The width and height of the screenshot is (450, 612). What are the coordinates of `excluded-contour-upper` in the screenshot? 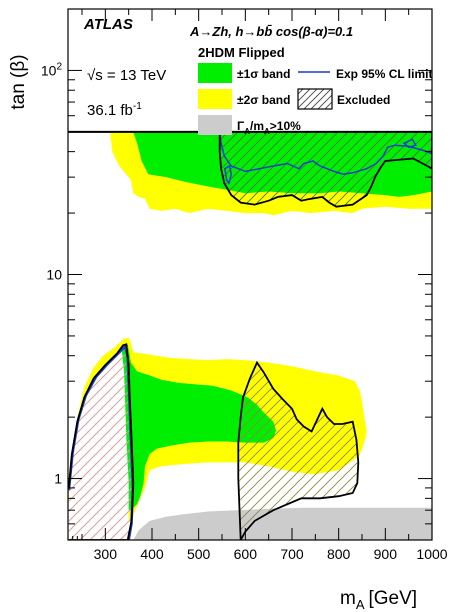 It's located at (325, 169).